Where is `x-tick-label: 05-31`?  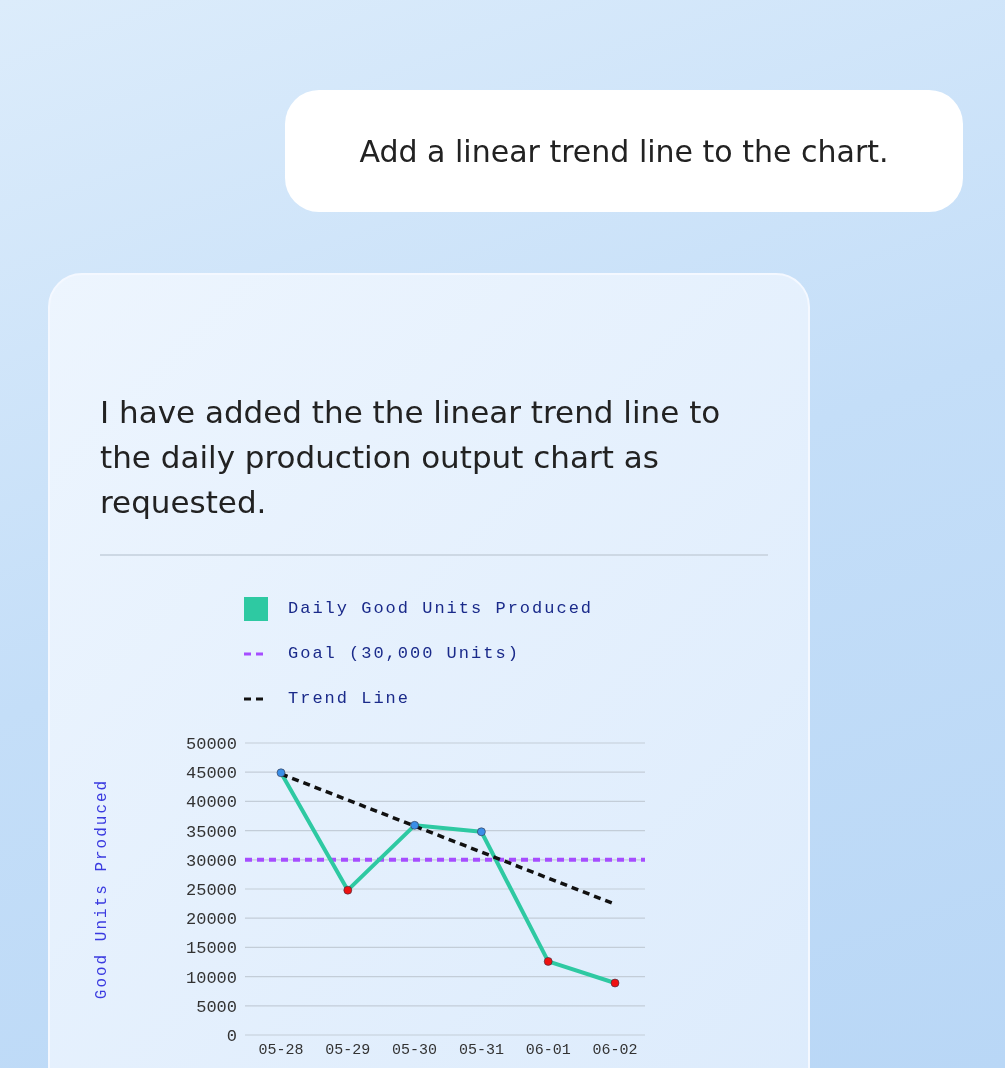
x-tick-label: 05-31 is located at coordinates (481, 1050).